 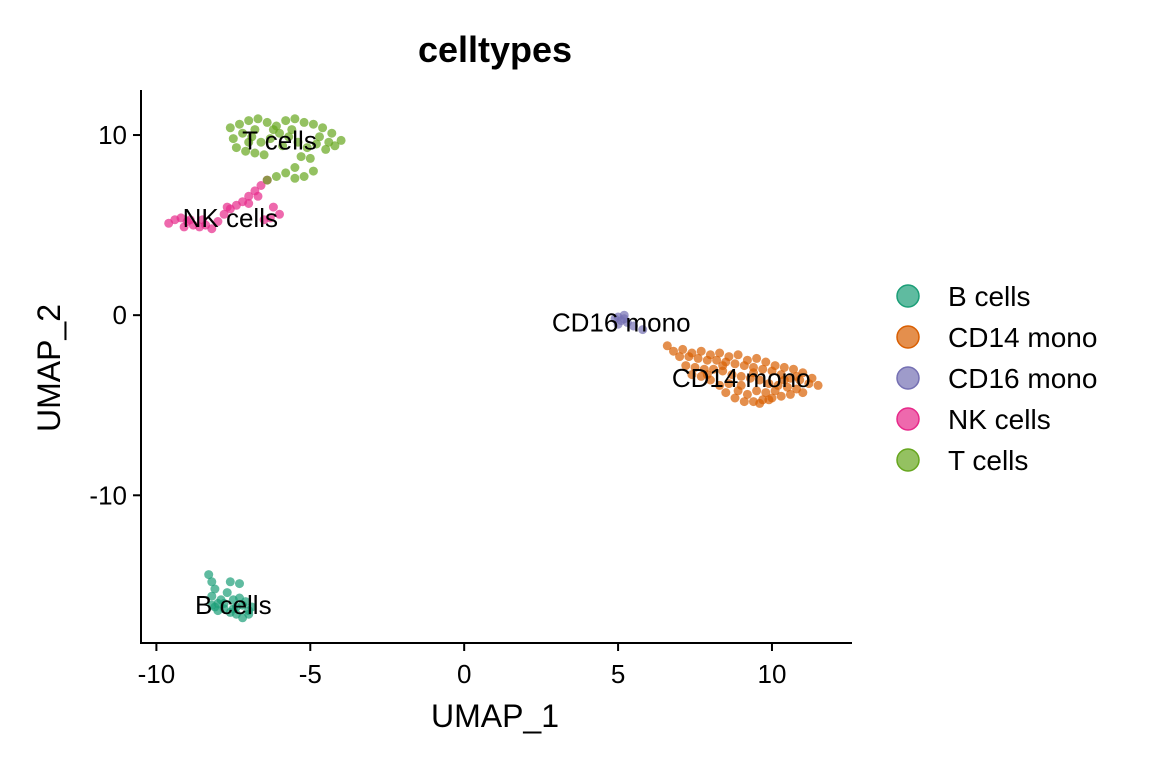 What do you see at coordinates (1022, 337) in the screenshot?
I see `legend-label: CD14 mono` at bounding box center [1022, 337].